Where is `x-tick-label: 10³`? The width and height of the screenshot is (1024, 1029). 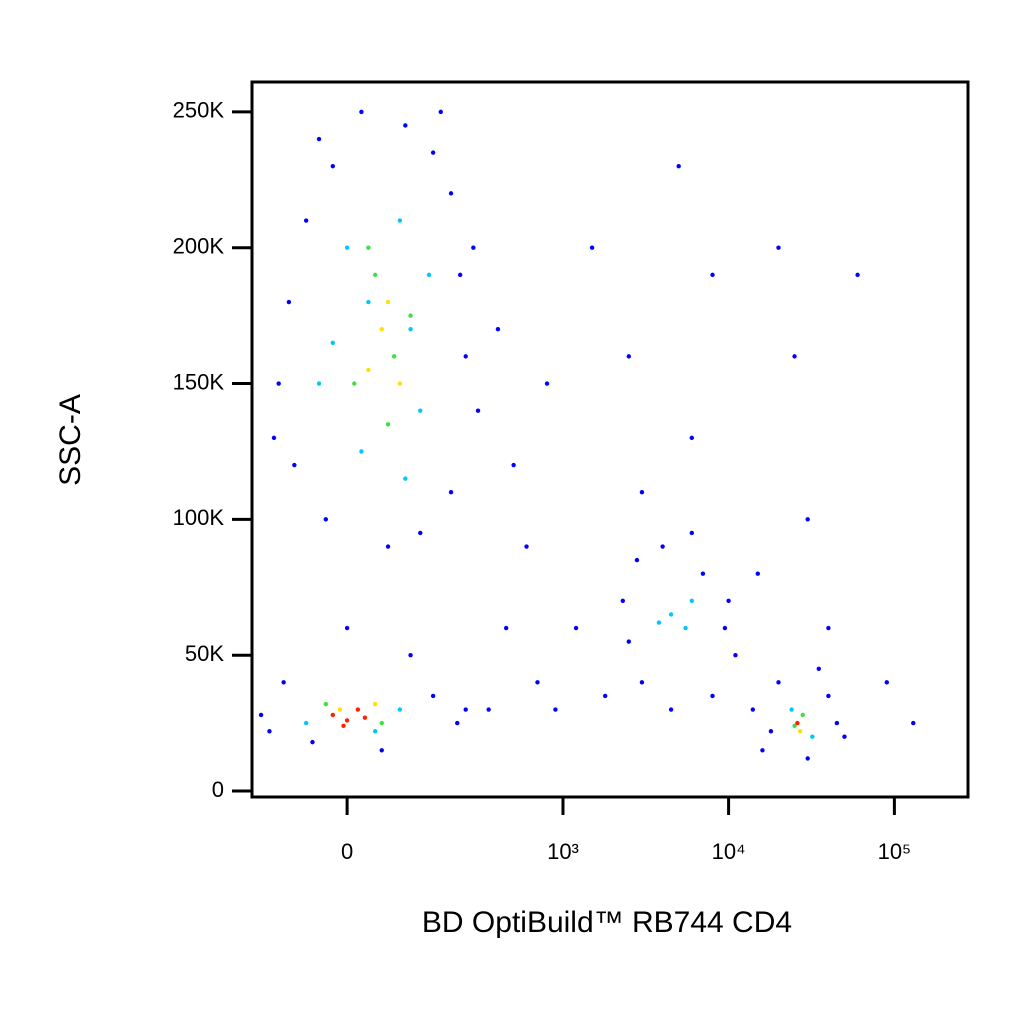
x-tick-label: 10³ is located at coordinates (563, 851).